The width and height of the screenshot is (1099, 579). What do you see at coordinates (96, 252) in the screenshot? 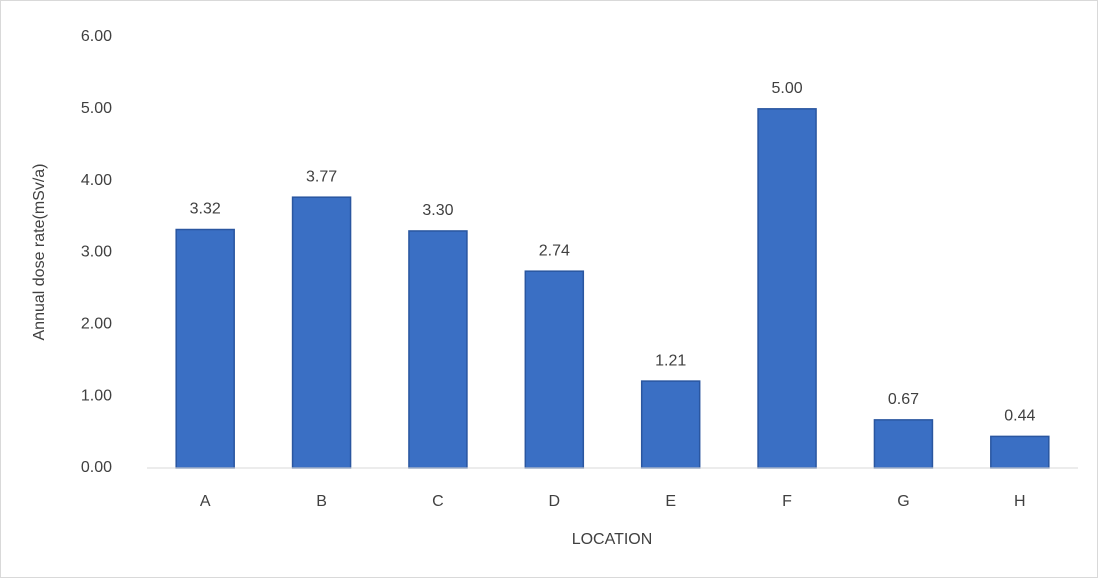
I see `y-tick-label: 3.00` at bounding box center [96, 252].